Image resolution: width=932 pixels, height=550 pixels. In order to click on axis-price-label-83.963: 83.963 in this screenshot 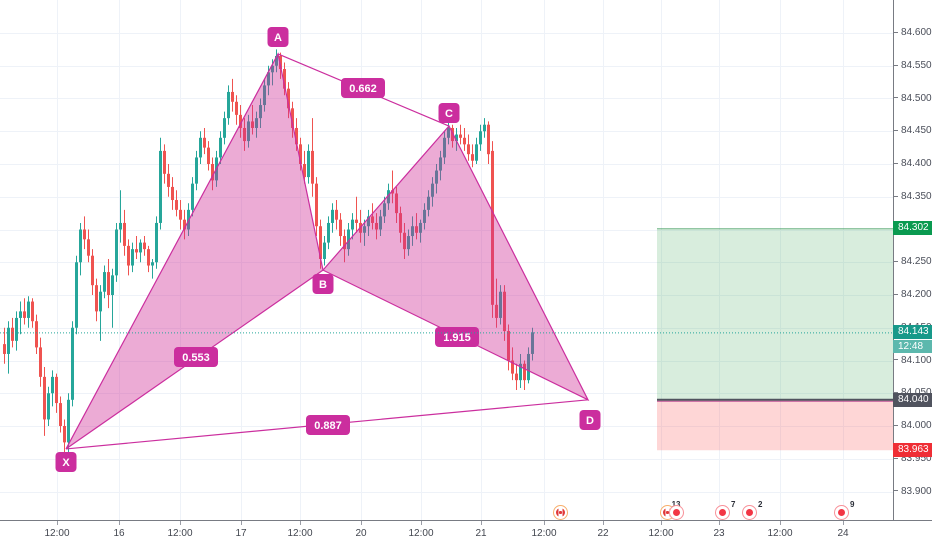, I will do `click(912, 450)`.